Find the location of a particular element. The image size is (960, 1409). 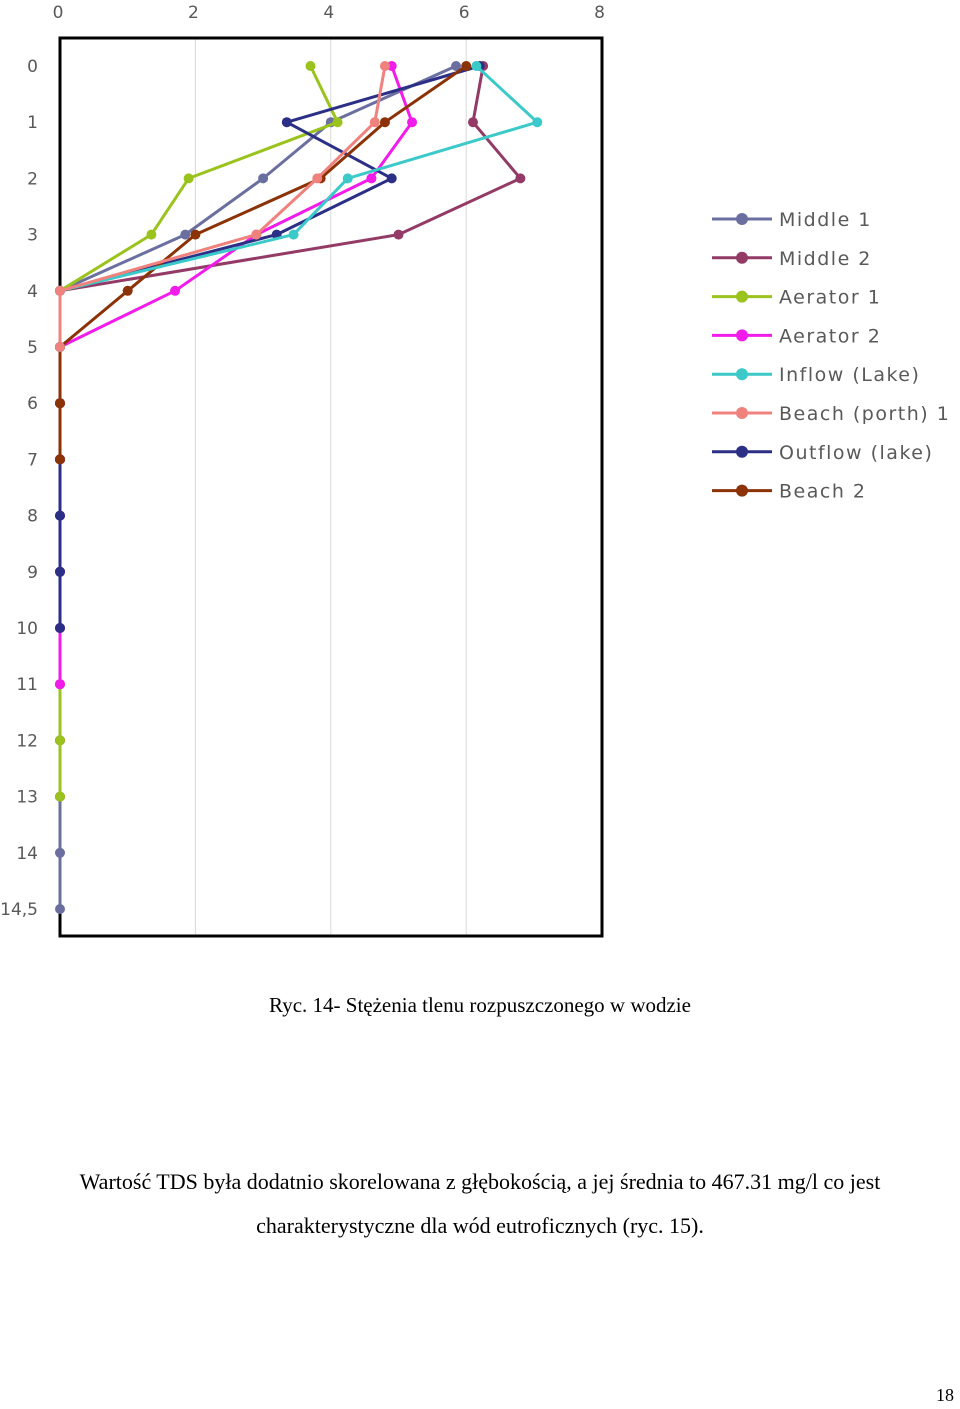

legend-entry: Middle 2 is located at coordinates (792, 259).